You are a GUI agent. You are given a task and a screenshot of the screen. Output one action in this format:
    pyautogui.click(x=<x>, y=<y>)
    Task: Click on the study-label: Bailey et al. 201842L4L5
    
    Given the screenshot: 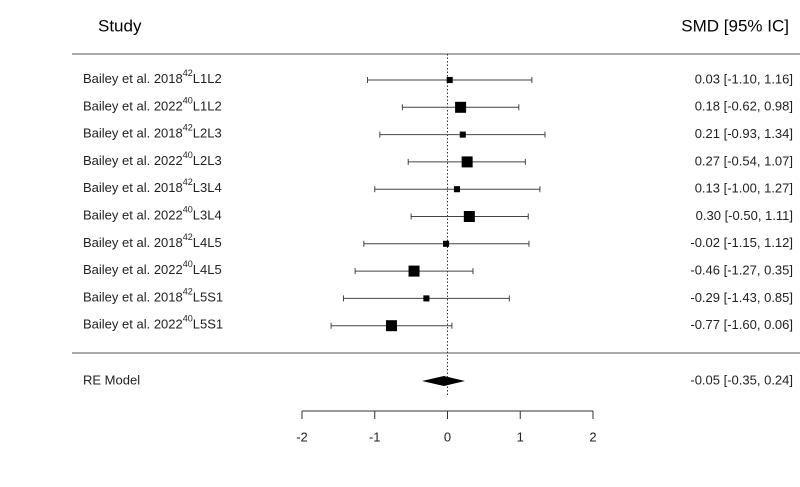 What is the action you would take?
    pyautogui.click(x=152, y=241)
    